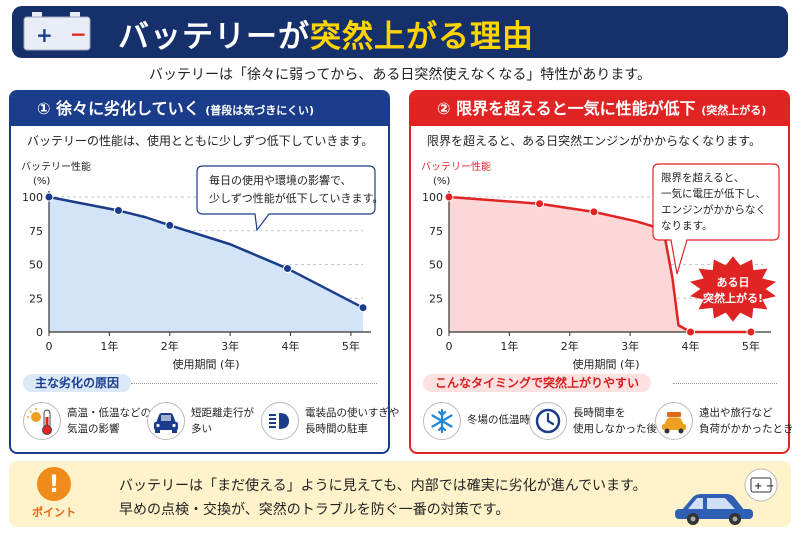 The height and width of the screenshot is (533, 800). I want to click on timing-winter-text: 冬場の低温時, so click(498, 420).